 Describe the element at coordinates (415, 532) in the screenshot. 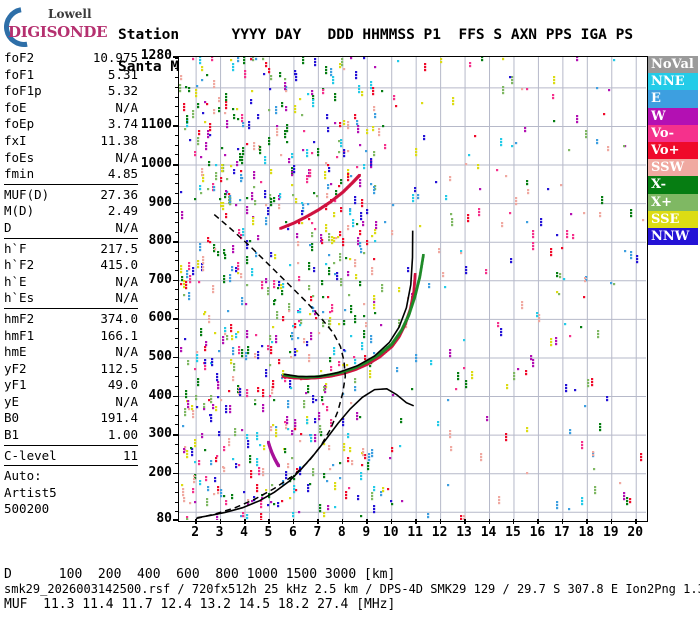

I see `x-axis-tick-label: 11` at that location.